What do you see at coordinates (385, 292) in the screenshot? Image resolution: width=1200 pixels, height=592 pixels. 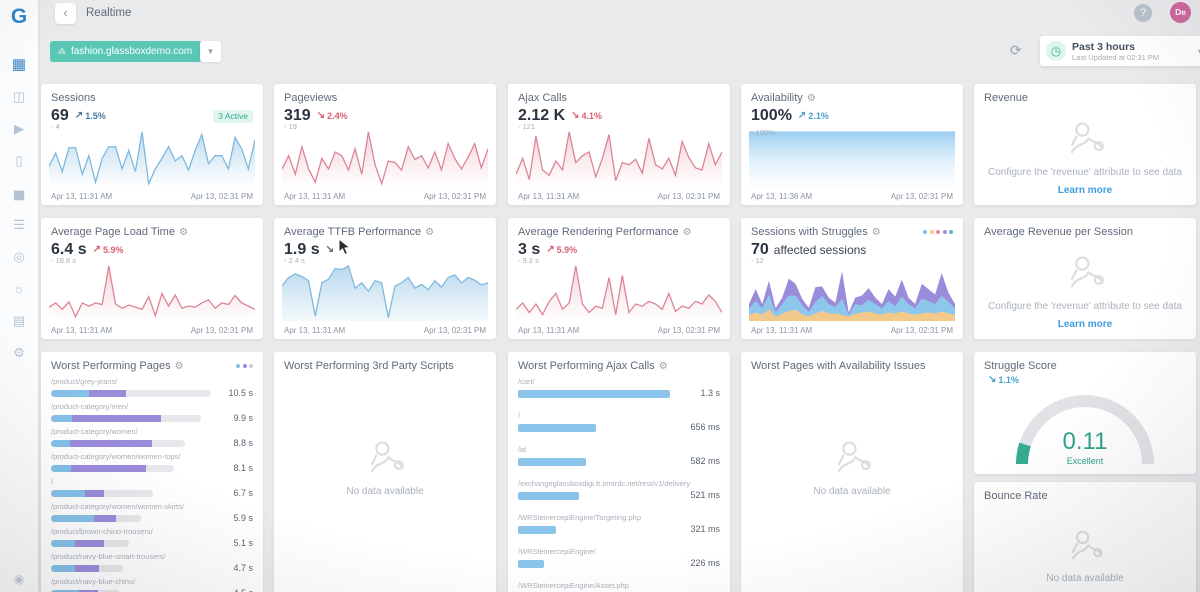 I see `ttfb-chart` at bounding box center [385, 292].